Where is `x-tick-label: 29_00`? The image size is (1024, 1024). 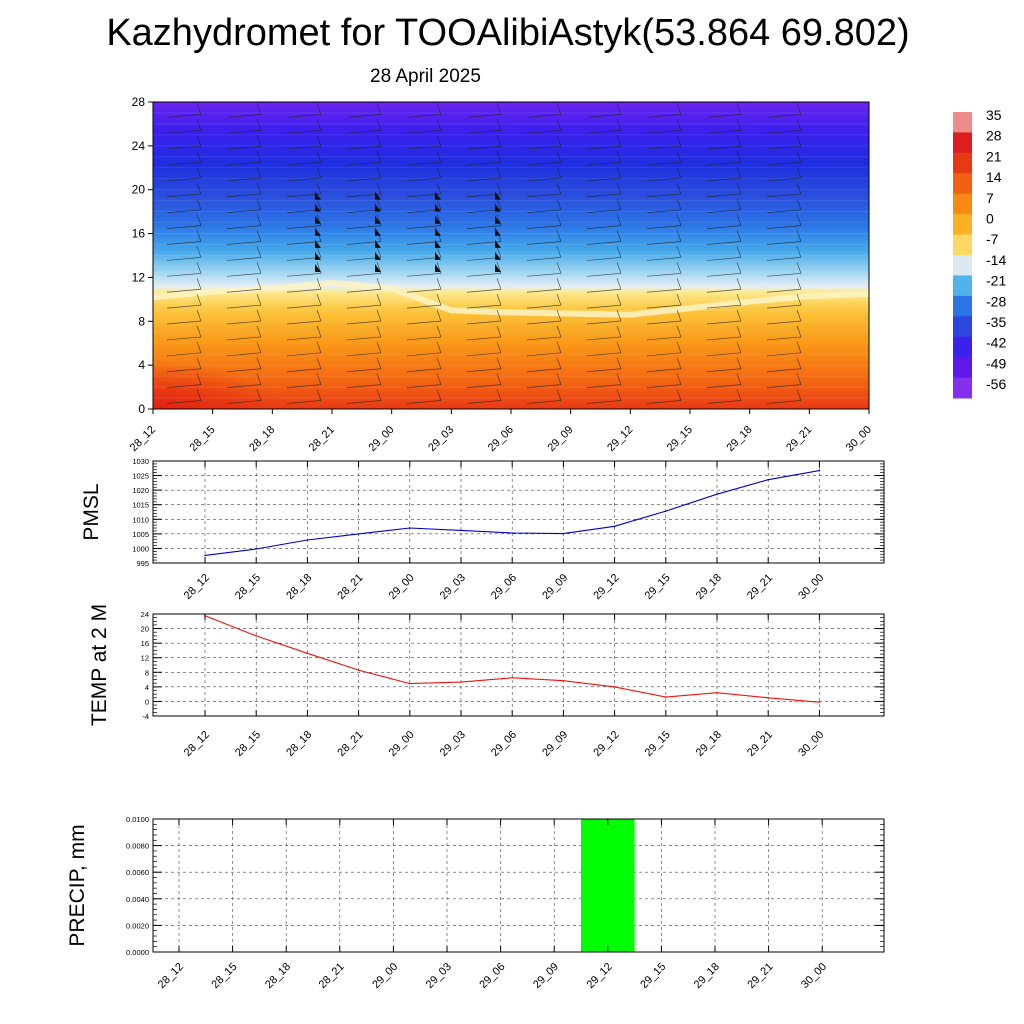
x-tick-label: 29_00 is located at coordinates (402, 744).